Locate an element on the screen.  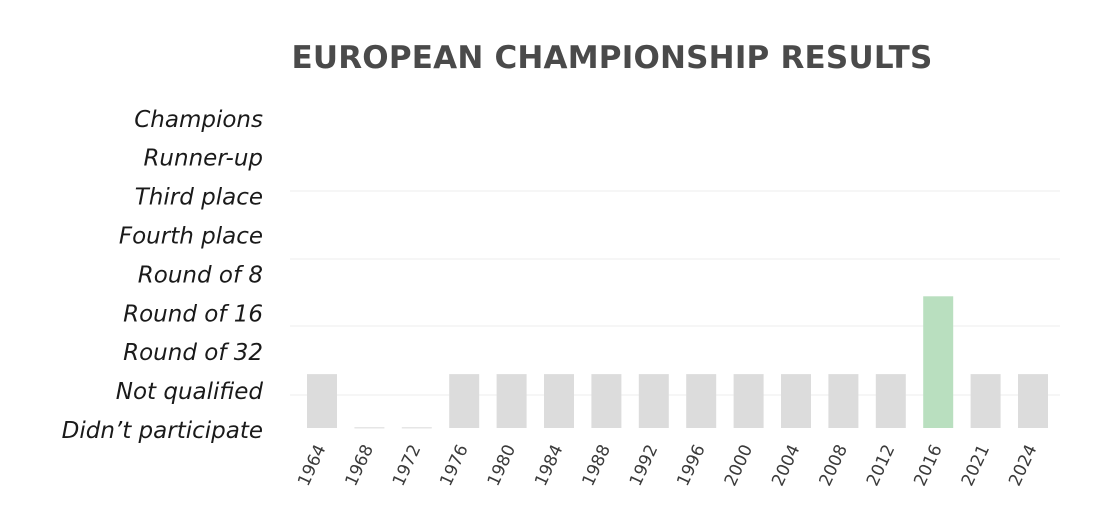
bar-2008 is located at coordinates (843, 401).